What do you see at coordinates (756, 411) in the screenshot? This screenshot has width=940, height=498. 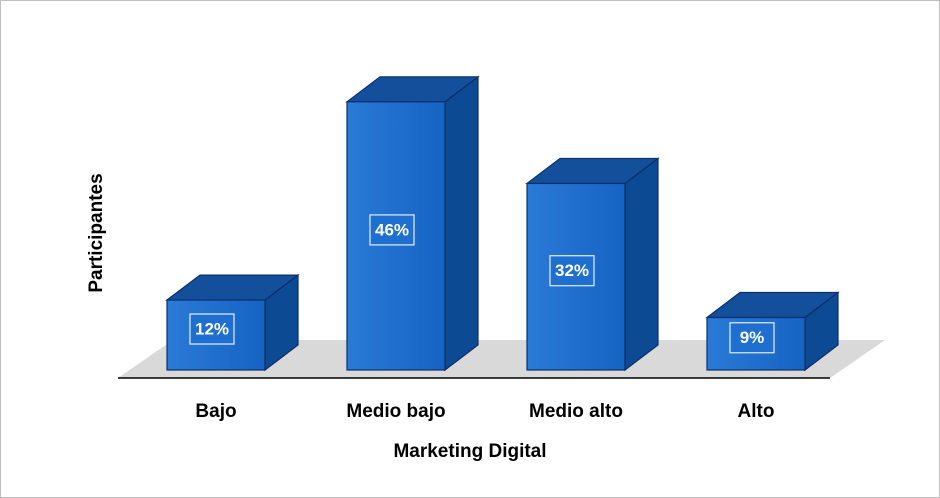 I see `x-tick-label: Alto` at bounding box center [756, 411].